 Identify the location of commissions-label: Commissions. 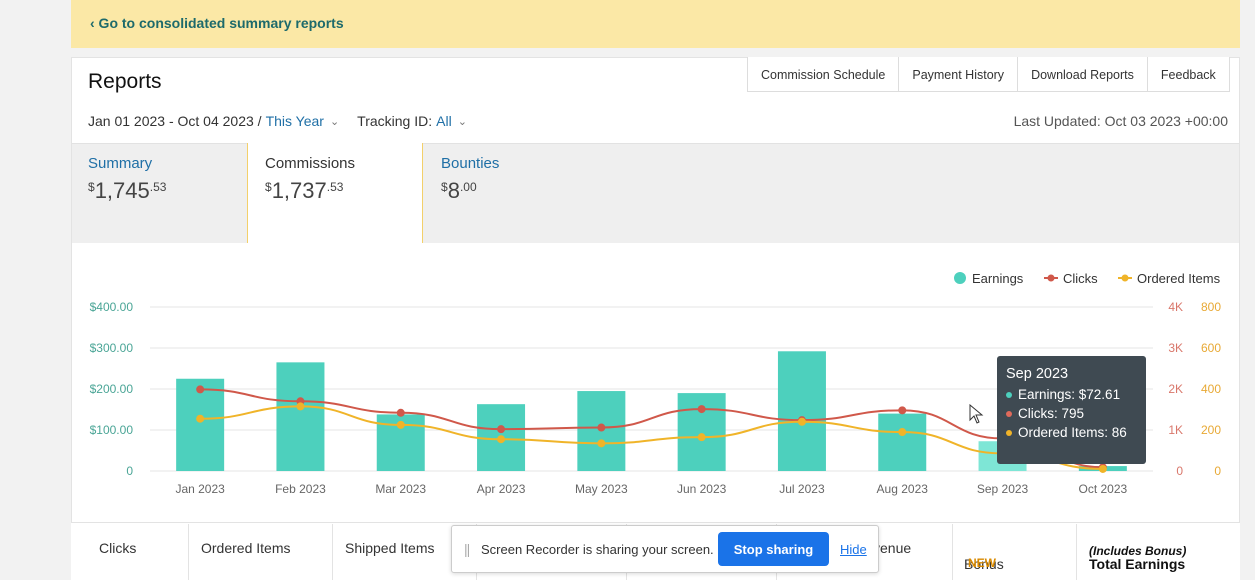
(310, 163).